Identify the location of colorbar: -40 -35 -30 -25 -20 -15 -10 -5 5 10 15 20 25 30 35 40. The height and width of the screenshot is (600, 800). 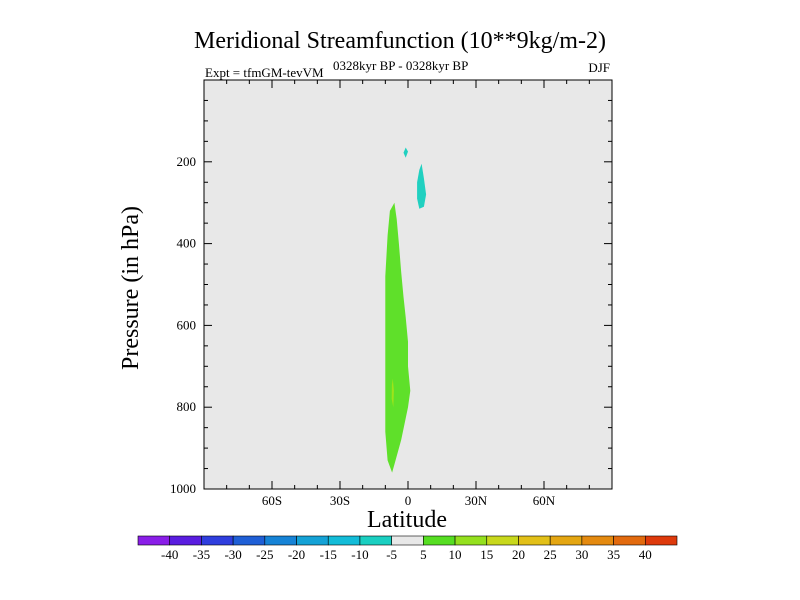
(407, 548).